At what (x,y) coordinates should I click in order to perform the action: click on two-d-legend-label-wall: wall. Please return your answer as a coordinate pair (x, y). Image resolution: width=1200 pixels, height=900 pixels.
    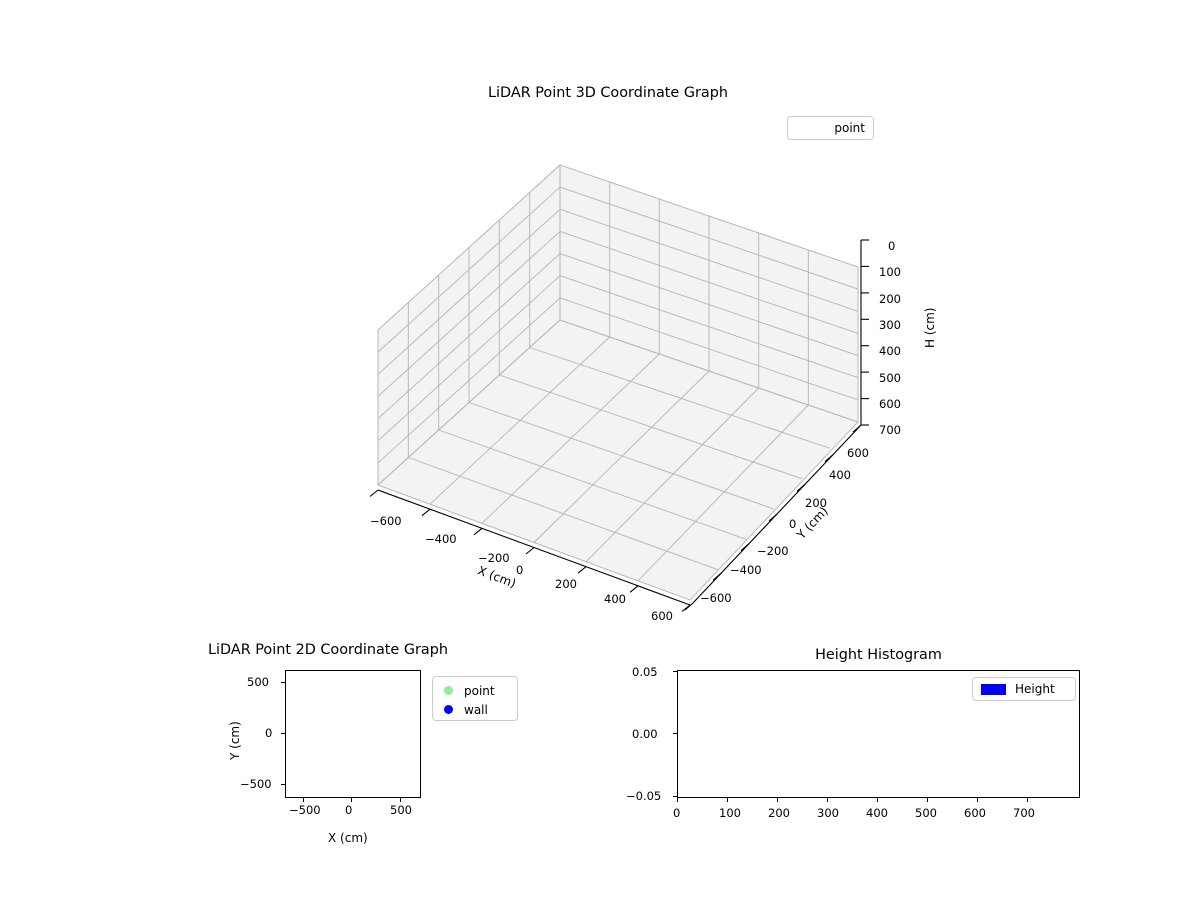
    Looking at the image, I should click on (476, 709).